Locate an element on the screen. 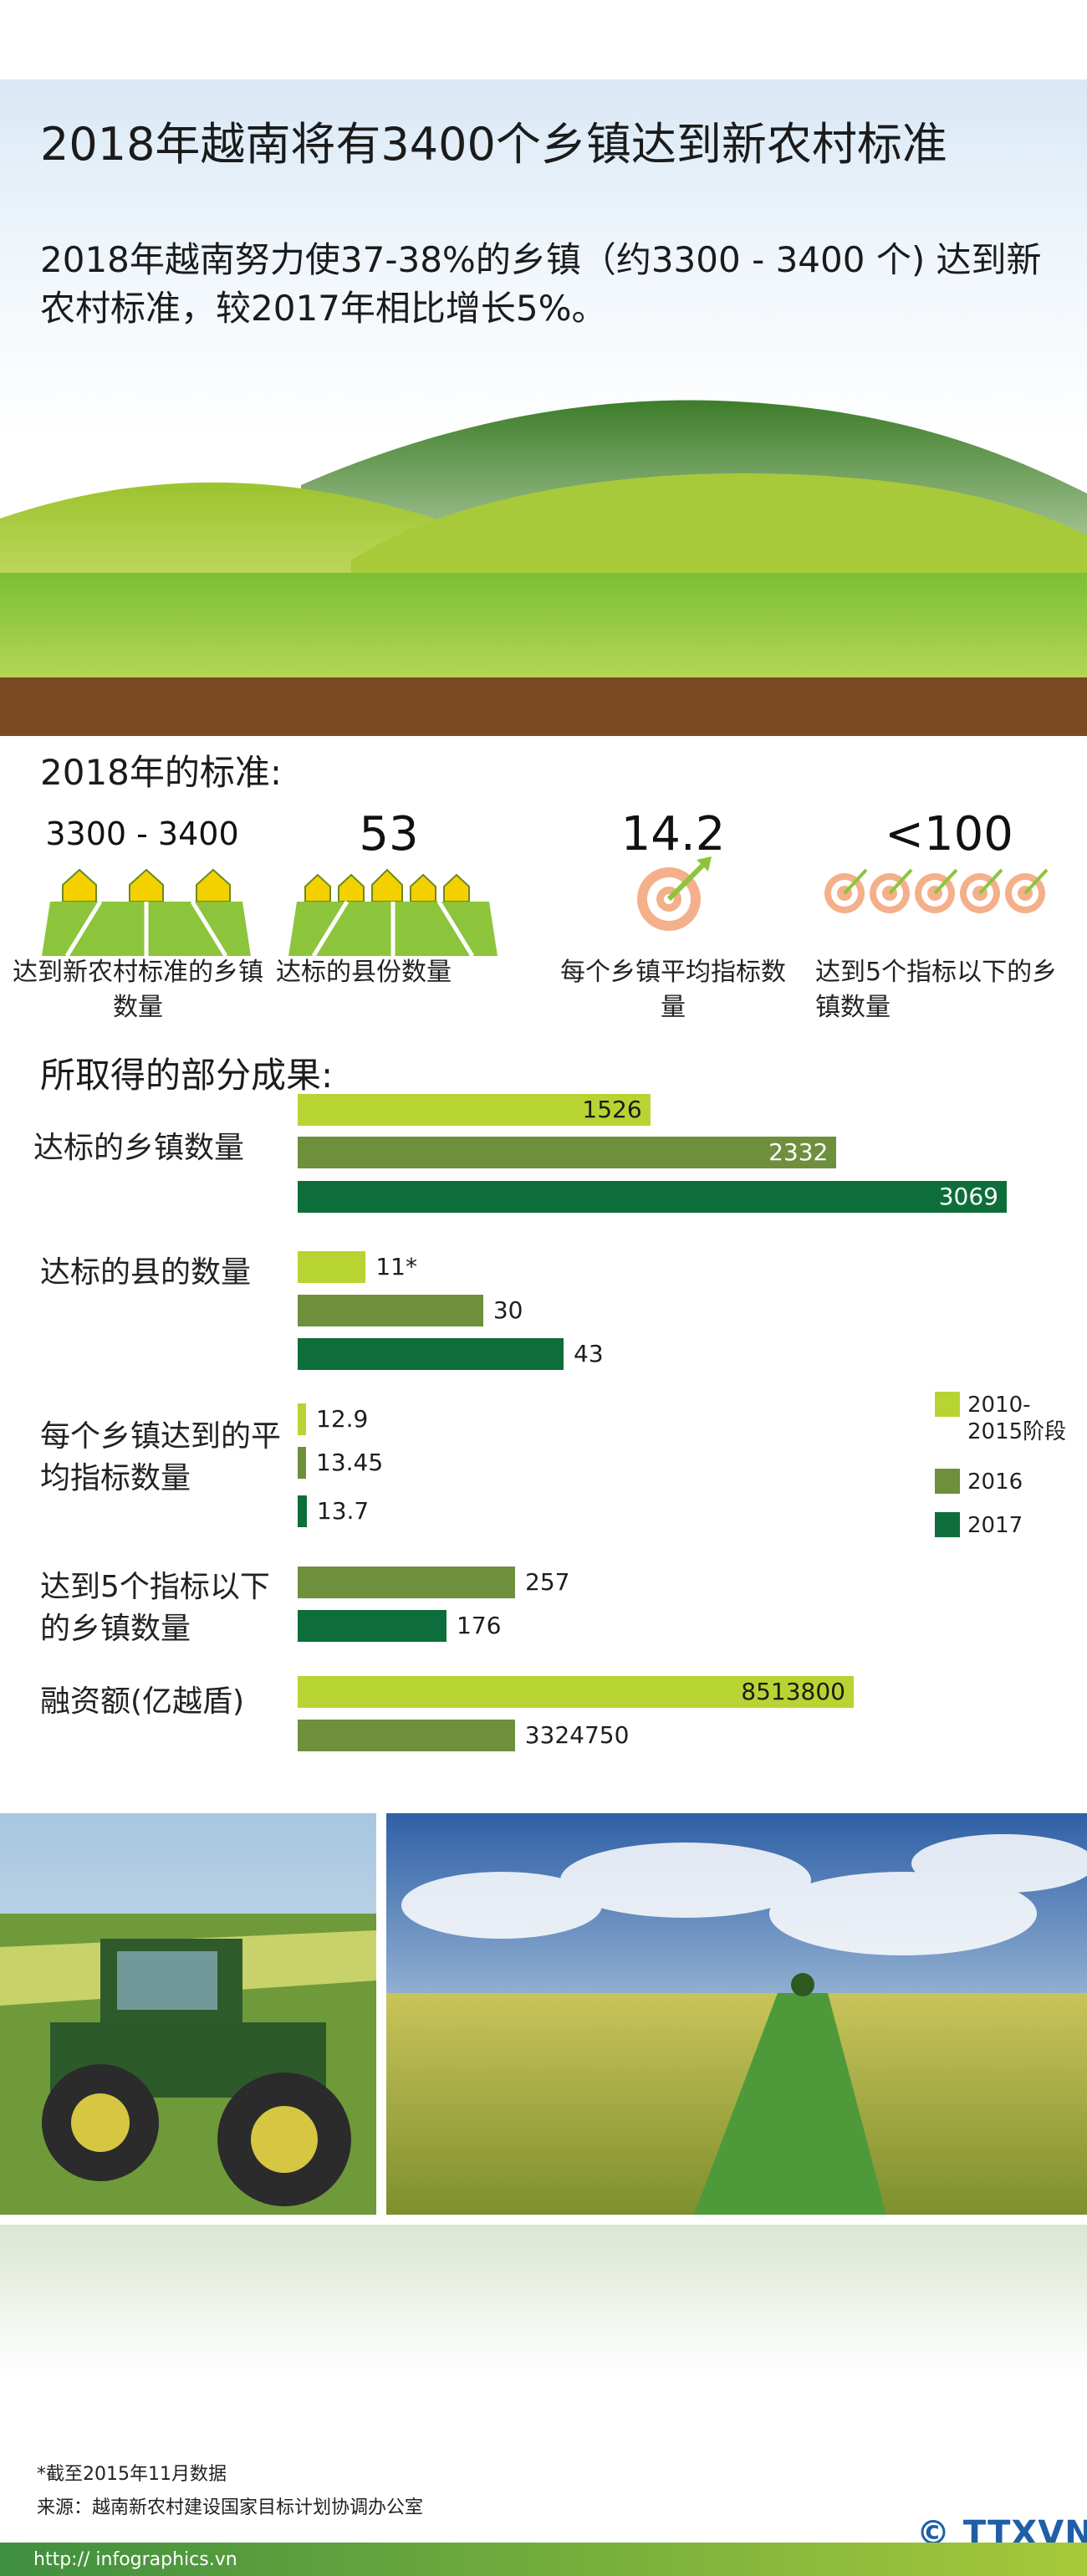  standards-heading: 2018年的标准: is located at coordinates (161, 772).